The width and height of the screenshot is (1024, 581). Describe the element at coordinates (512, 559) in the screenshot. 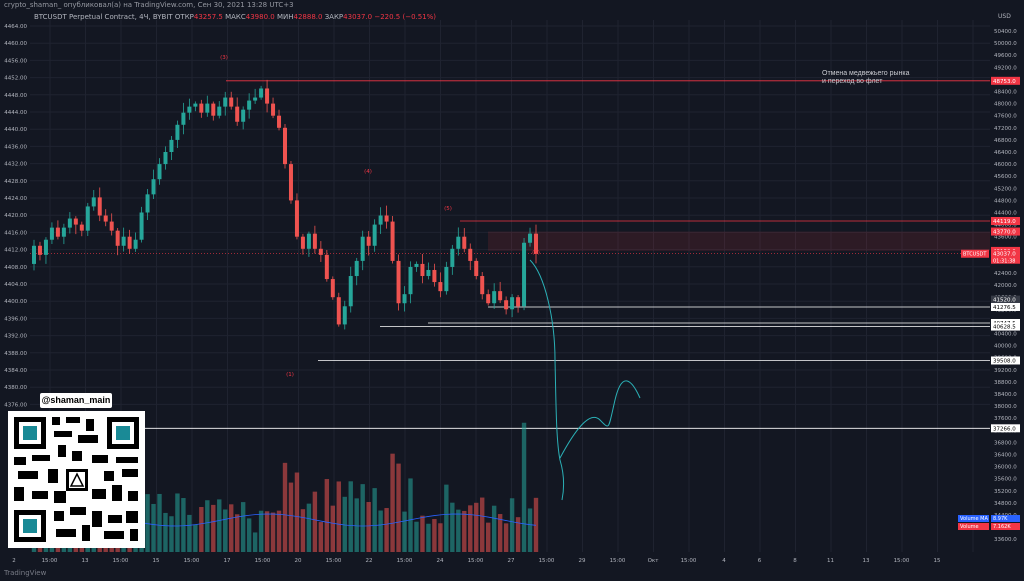

I see `time-axis-background` at that location.